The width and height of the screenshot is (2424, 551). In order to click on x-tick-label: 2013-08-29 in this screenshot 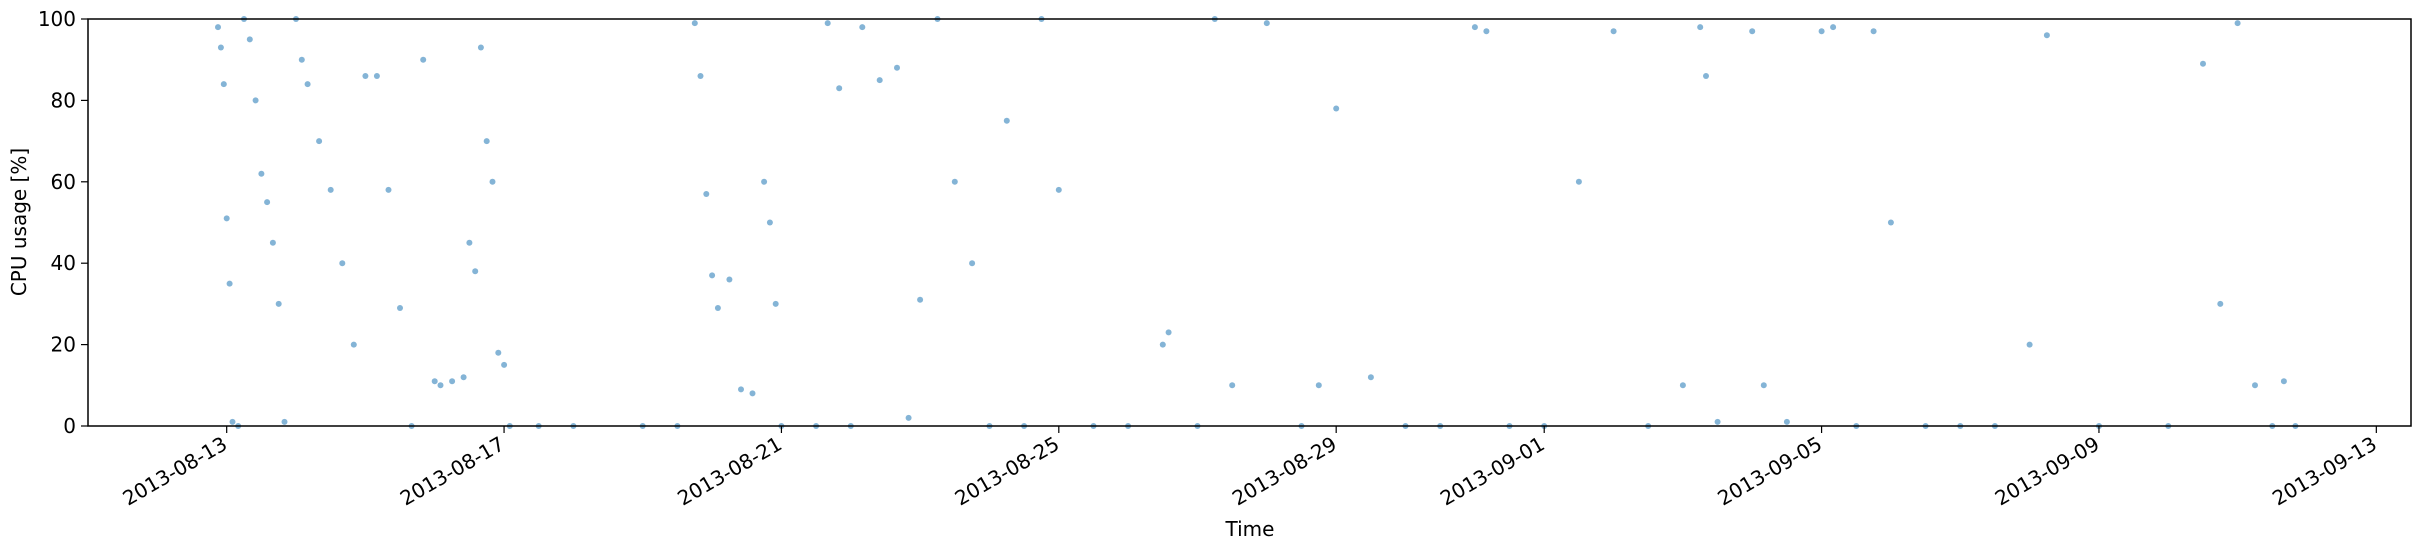, I will do `click(1284, 471)`.